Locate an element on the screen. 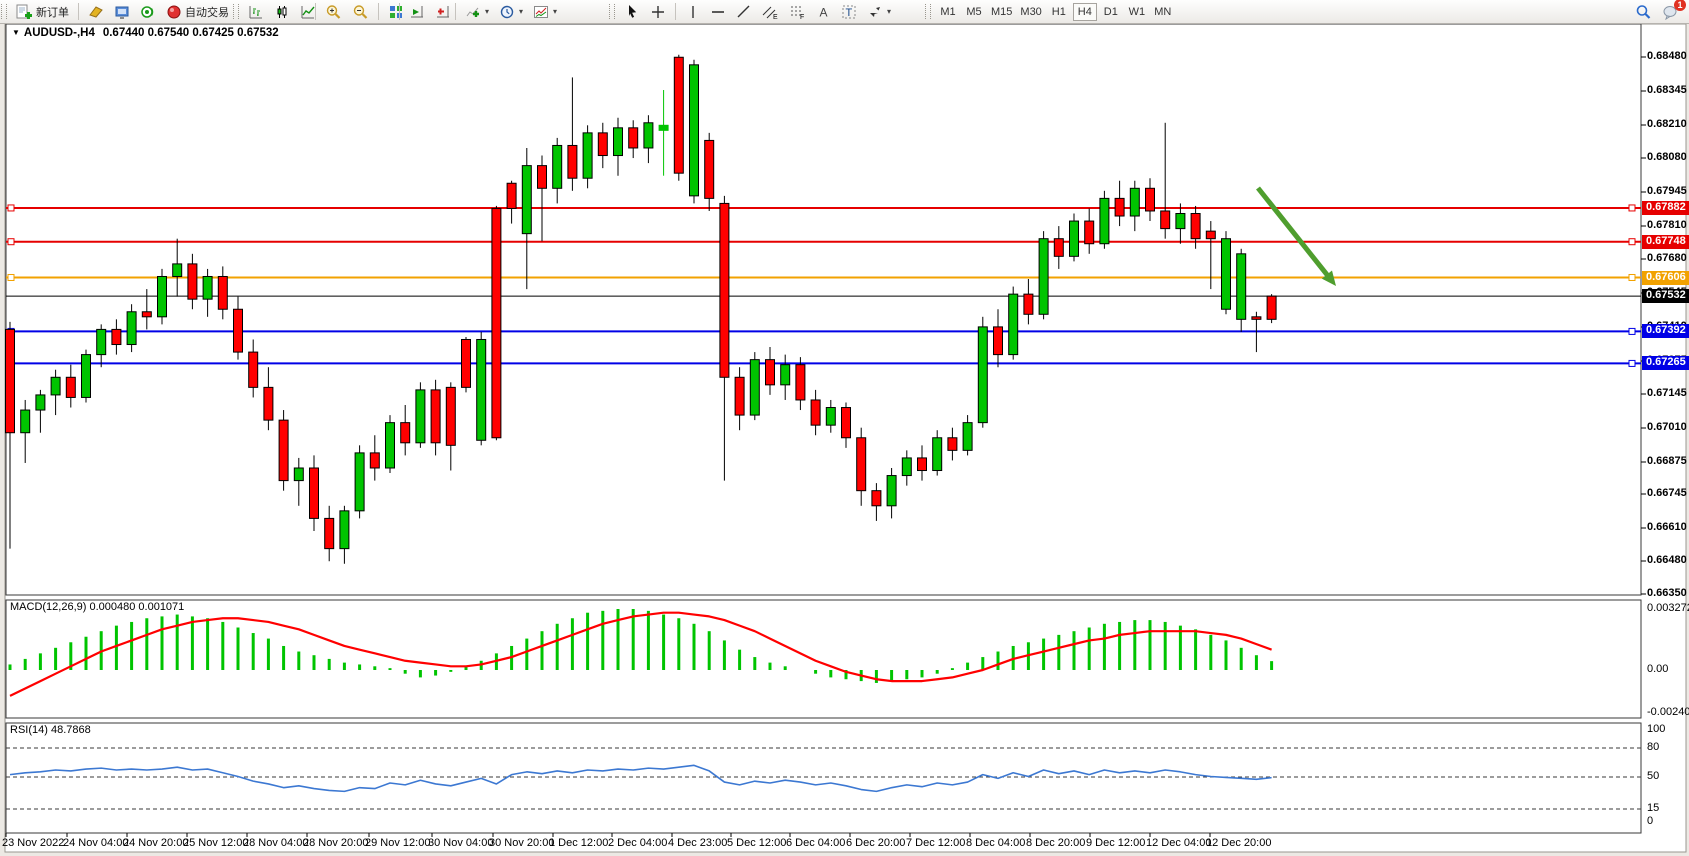 This screenshot has width=1689, height=856. horizontal-line-button is located at coordinates (718, 11).